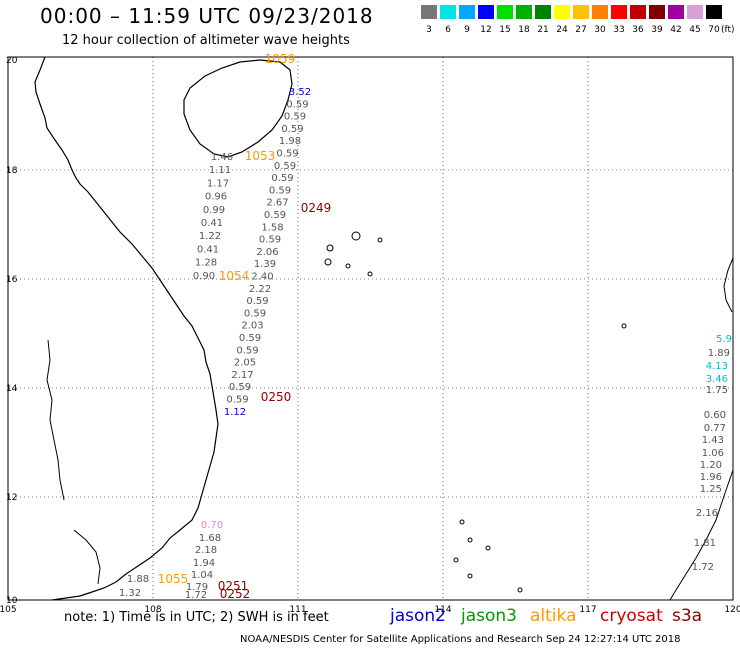 Image resolution: width=740 pixels, height=650 pixels. What do you see at coordinates (252, 326) in the screenshot?
I see `swh-value: 2.03` at bounding box center [252, 326].